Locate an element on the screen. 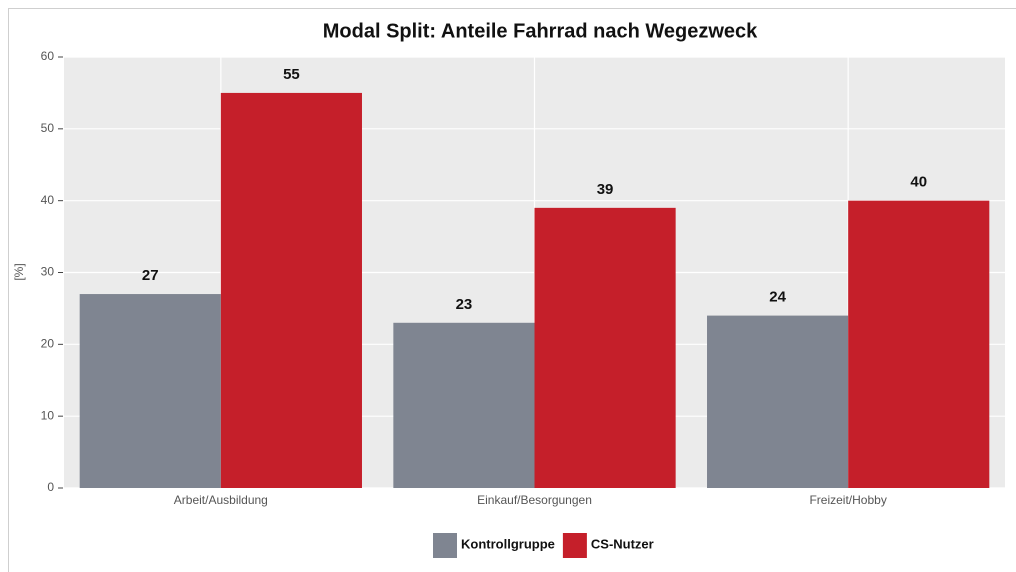 The width and height of the screenshot is (1016, 572). x-tick-label: Arbeit/Ausbildung is located at coordinates (221, 500).